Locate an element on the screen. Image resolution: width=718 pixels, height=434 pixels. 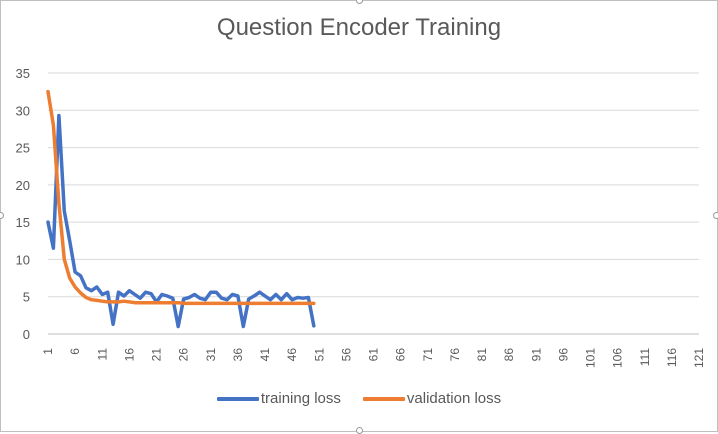
x-tick-label: 16 is located at coordinates (129, 355).